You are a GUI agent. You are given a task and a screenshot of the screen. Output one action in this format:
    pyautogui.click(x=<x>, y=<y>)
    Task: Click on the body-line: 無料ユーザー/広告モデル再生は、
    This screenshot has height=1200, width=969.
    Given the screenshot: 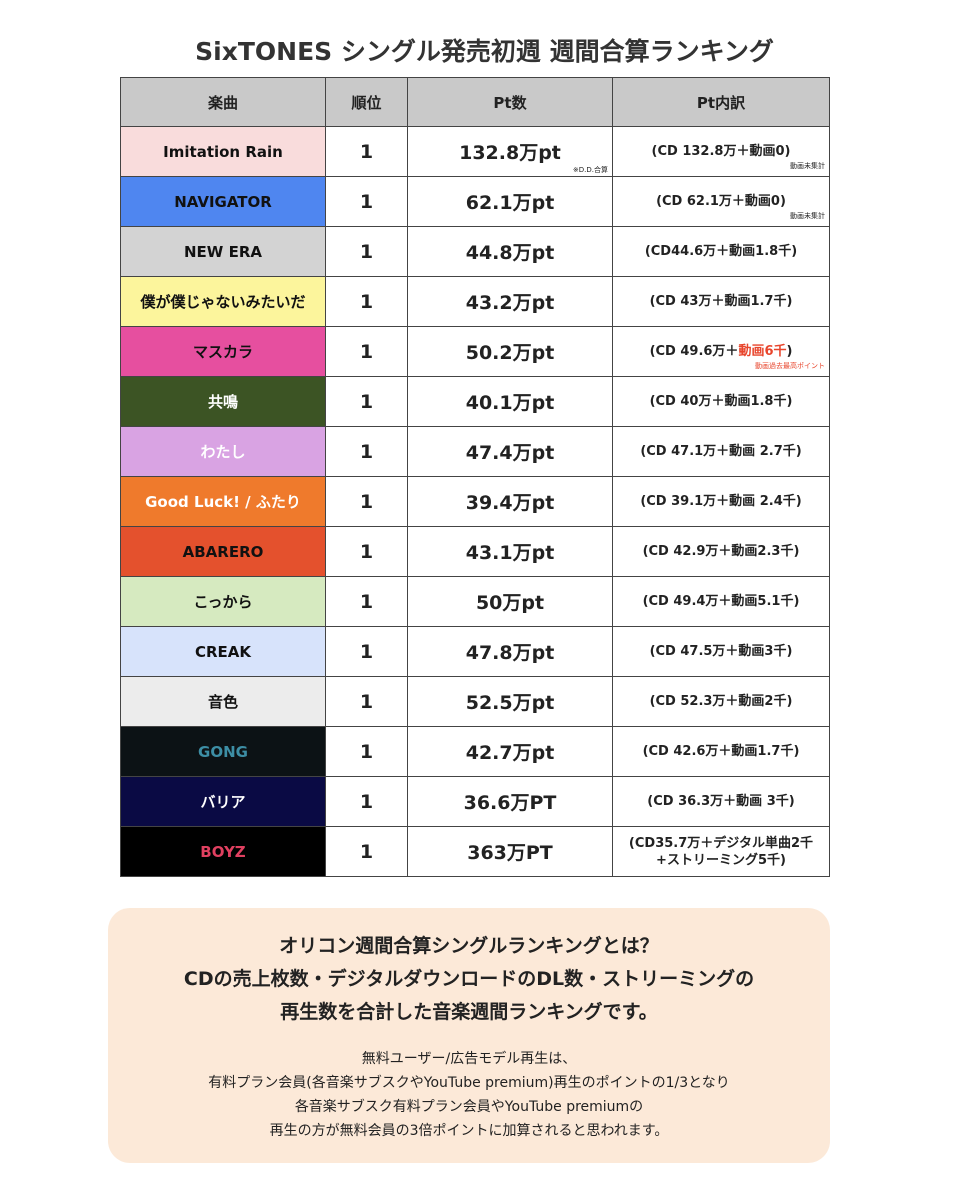 What is the action you would take?
    pyautogui.click(x=469, y=1059)
    